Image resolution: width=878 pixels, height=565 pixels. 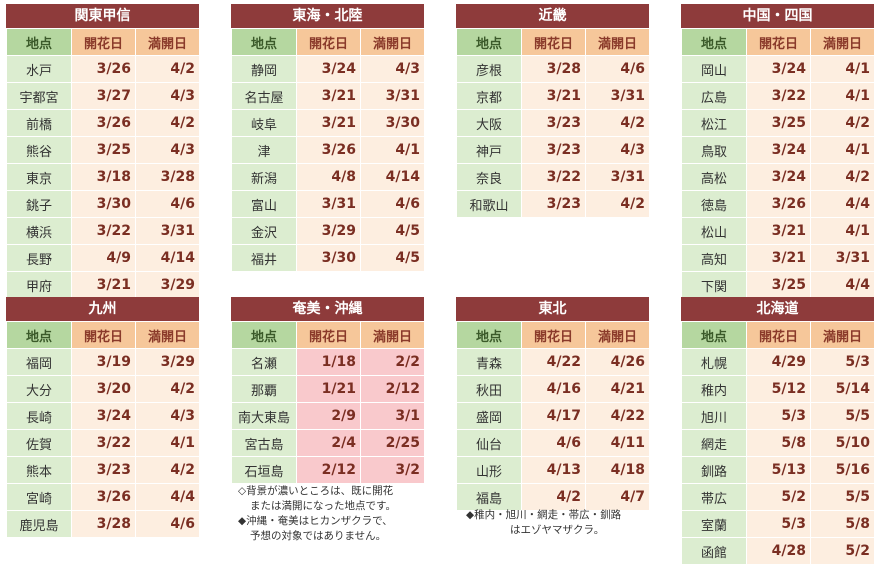 I want to click on location-cell: 東京, so click(x=39, y=177).